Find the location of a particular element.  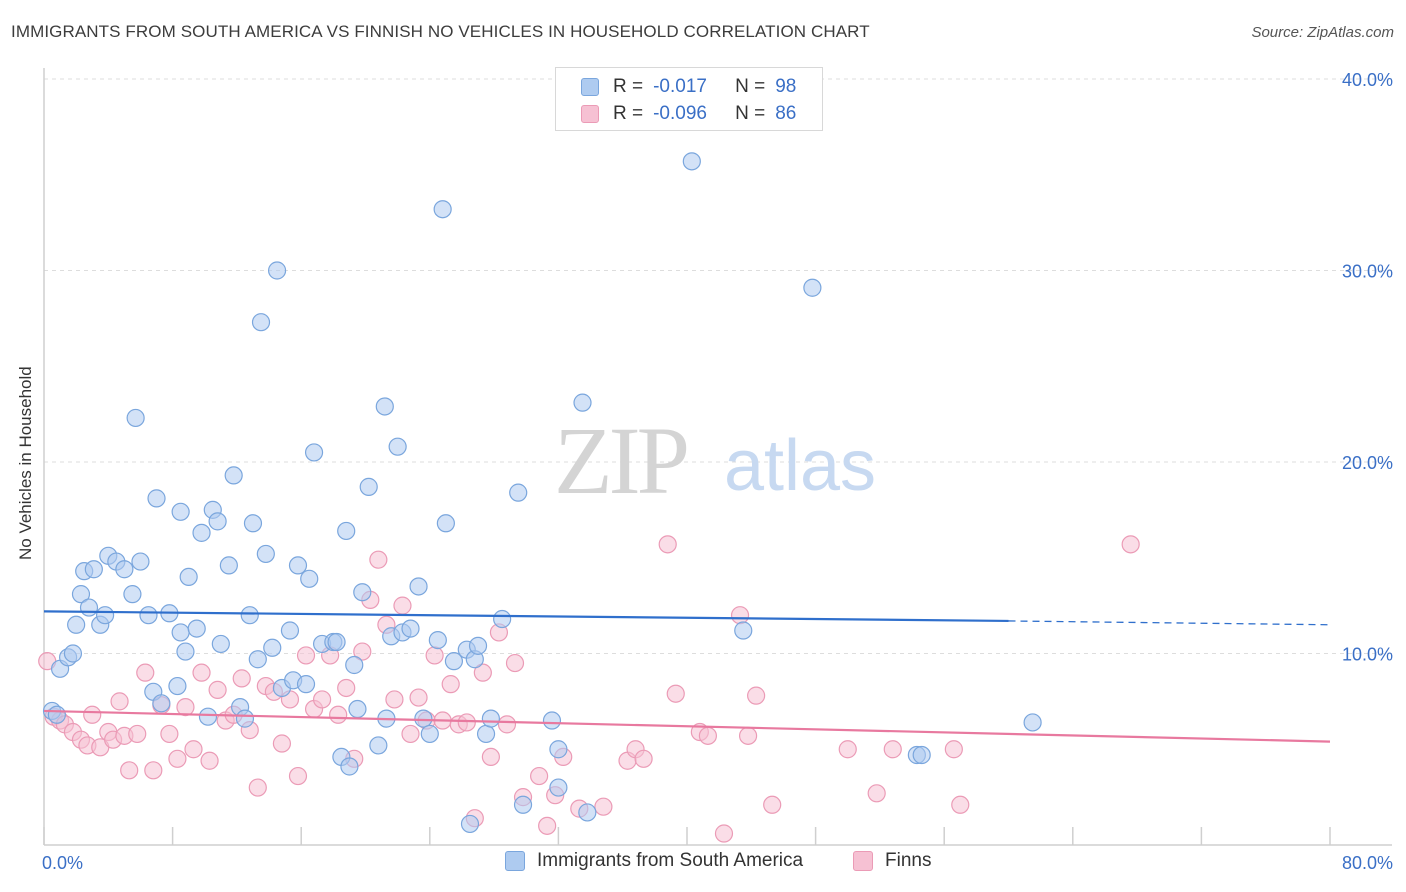

watermark-zip: ZIP is located at coordinates (620, 460).